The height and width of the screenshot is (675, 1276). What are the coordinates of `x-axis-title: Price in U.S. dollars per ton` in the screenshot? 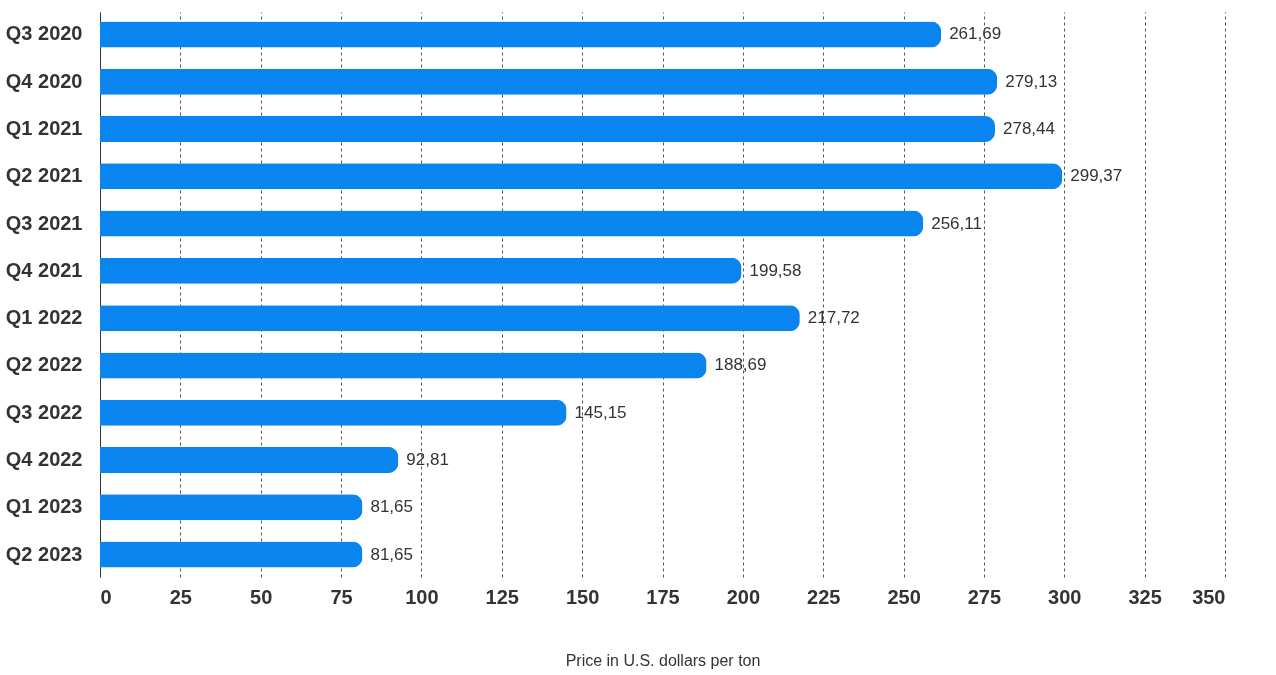 It's located at (663, 660).